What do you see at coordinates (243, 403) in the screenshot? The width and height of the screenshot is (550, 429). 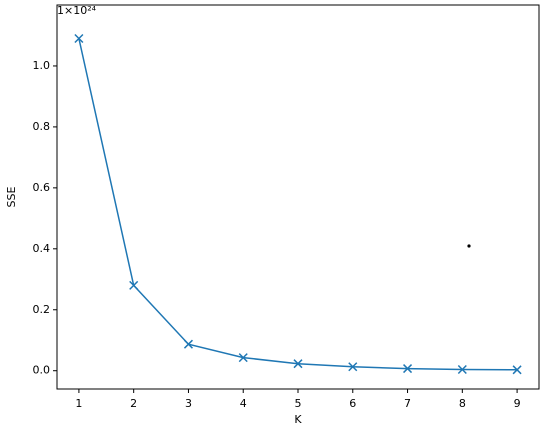 I see `x-tick-label: 4` at bounding box center [243, 403].